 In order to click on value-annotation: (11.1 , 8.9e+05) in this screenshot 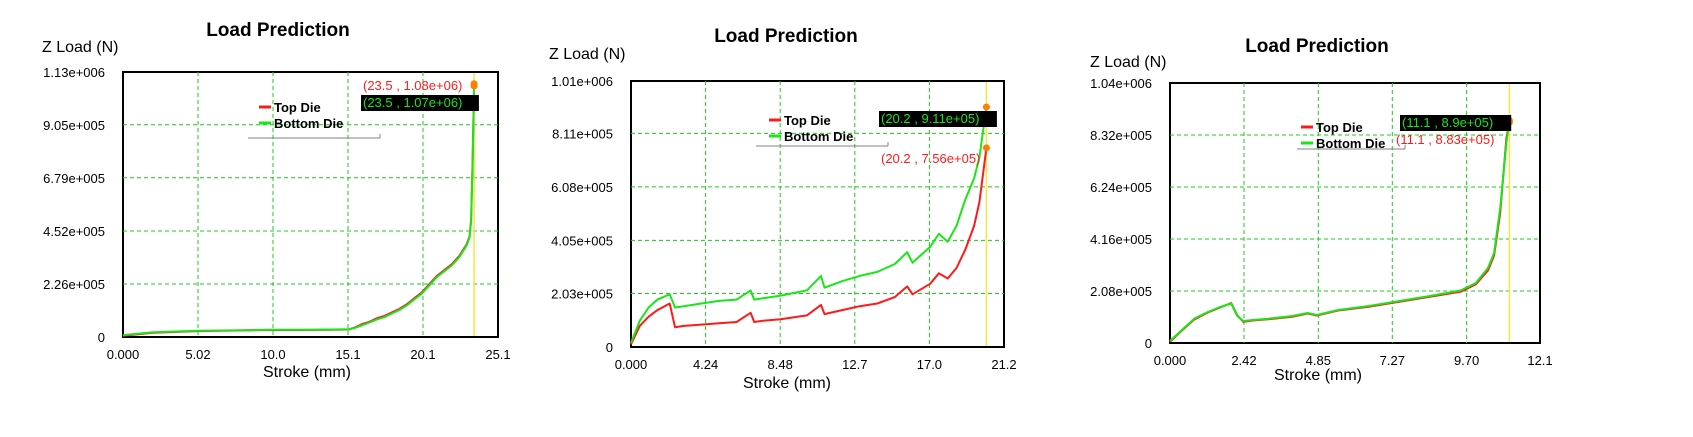, I will do `click(1447, 122)`.